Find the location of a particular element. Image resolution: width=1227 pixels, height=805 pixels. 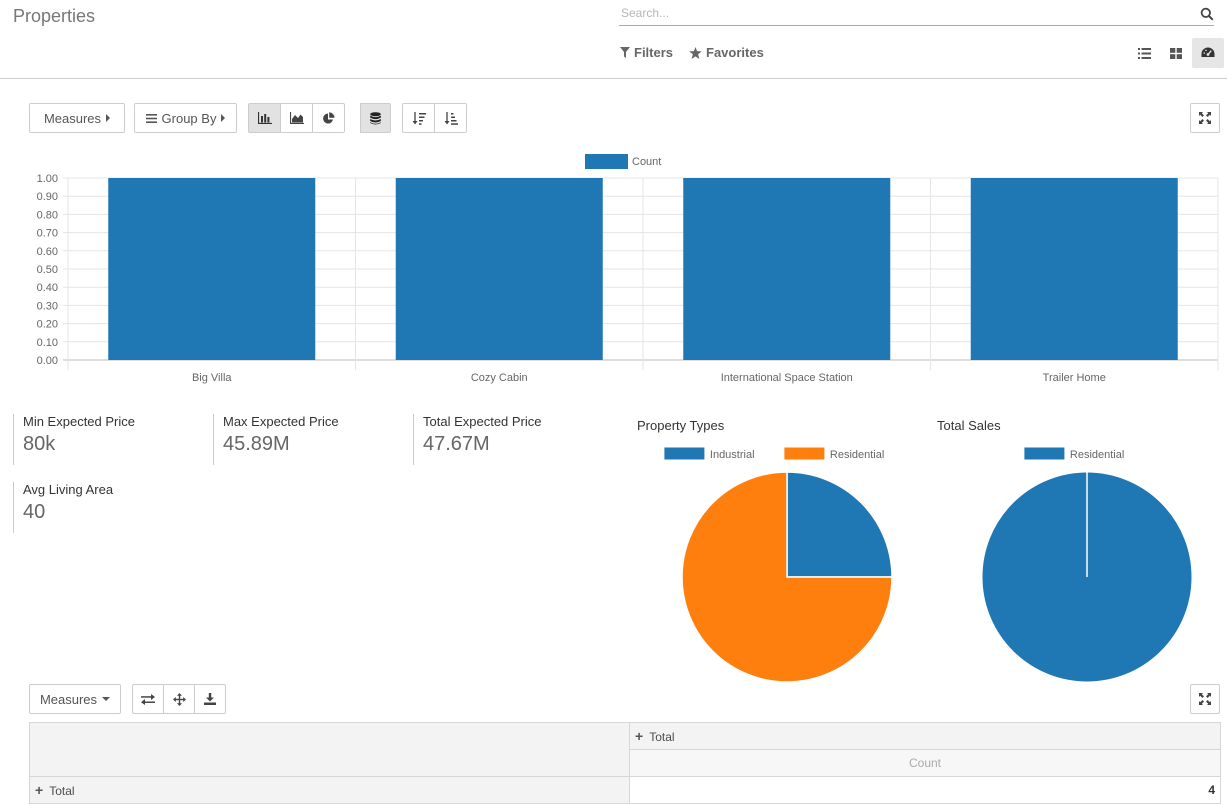

kpi-value: 47.67M is located at coordinates (456, 444).